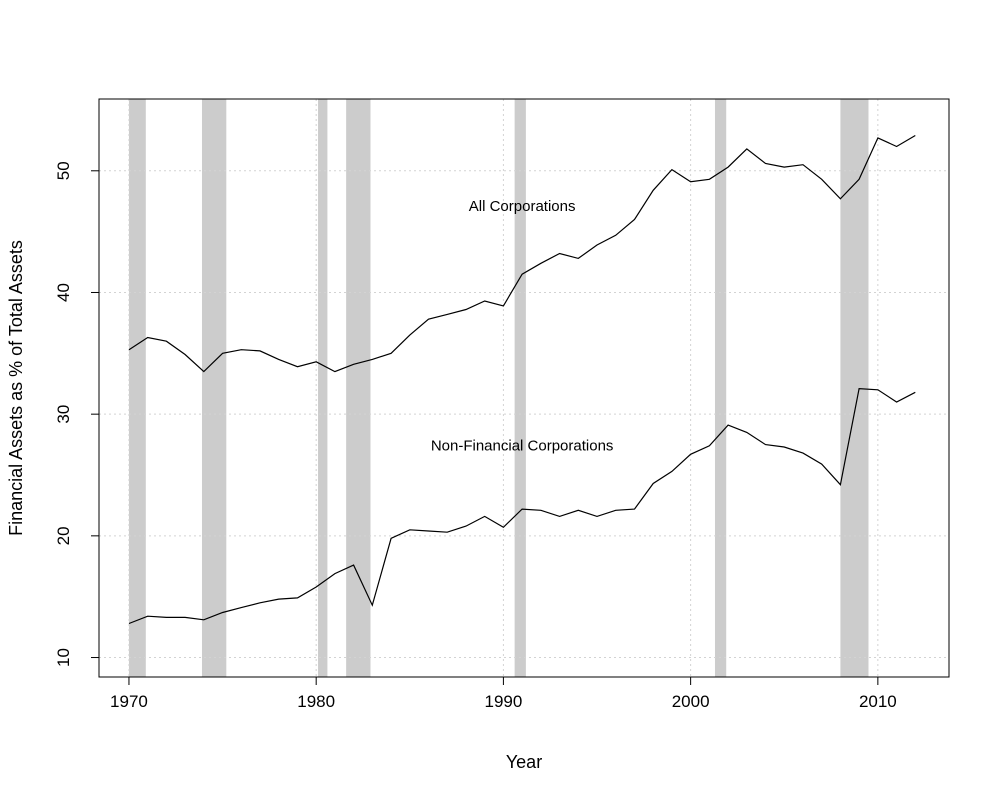 This screenshot has height=800, width=1000. Describe the element at coordinates (63, 170) in the screenshot. I see `y-tick-label: 50` at that location.